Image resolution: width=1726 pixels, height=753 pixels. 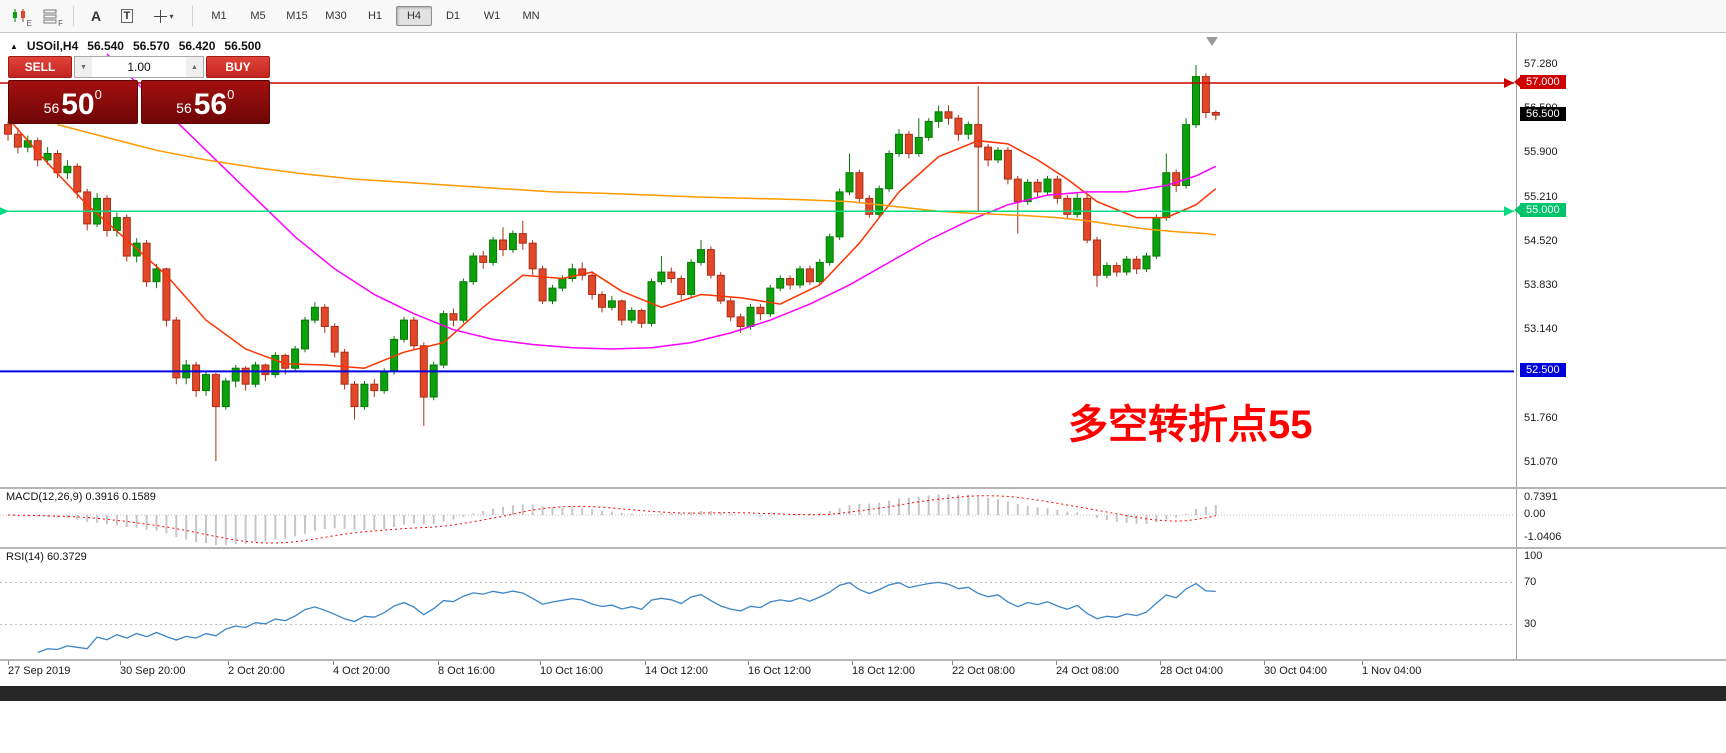 What do you see at coordinates (492, 16) in the screenshot?
I see `timeframe-button-w1: W1` at bounding box center [492, 16].